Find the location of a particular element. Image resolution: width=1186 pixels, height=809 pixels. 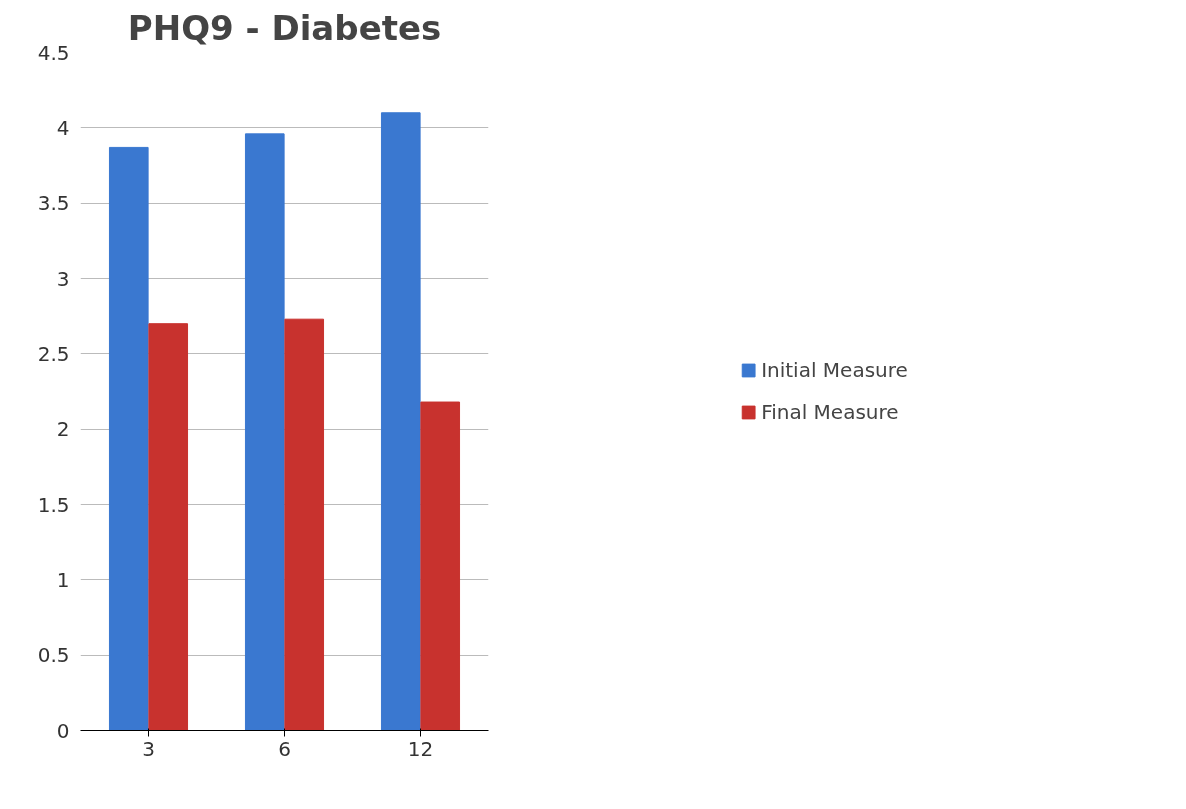

legend-label: Final Measure is located at coordinates (830, 412).